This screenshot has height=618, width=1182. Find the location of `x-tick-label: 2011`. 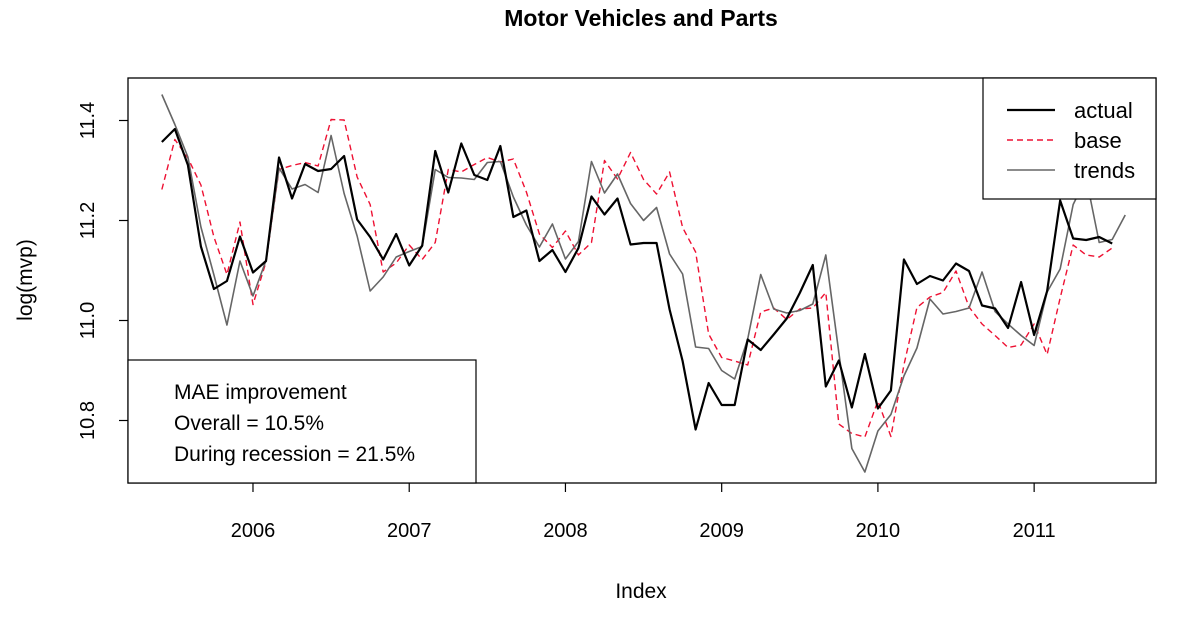

x-tick-label: 2011 is located at coordinates (1034, 531).